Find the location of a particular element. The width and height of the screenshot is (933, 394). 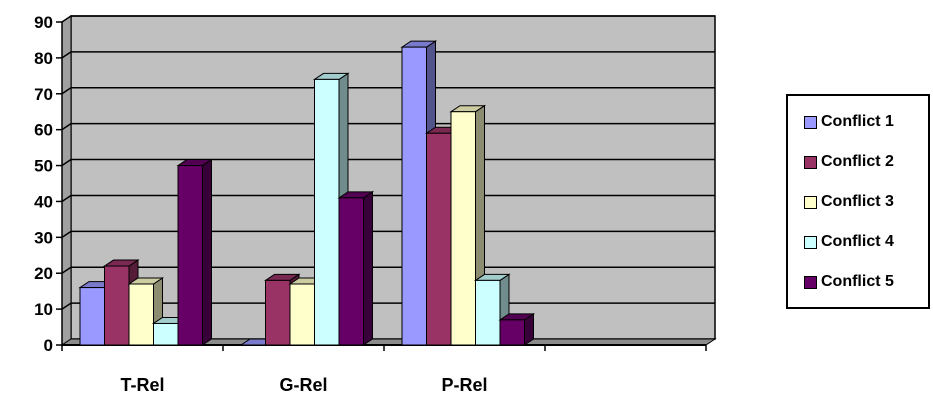

legend-label: Conflict 4 is located at coordinates (857, 241).